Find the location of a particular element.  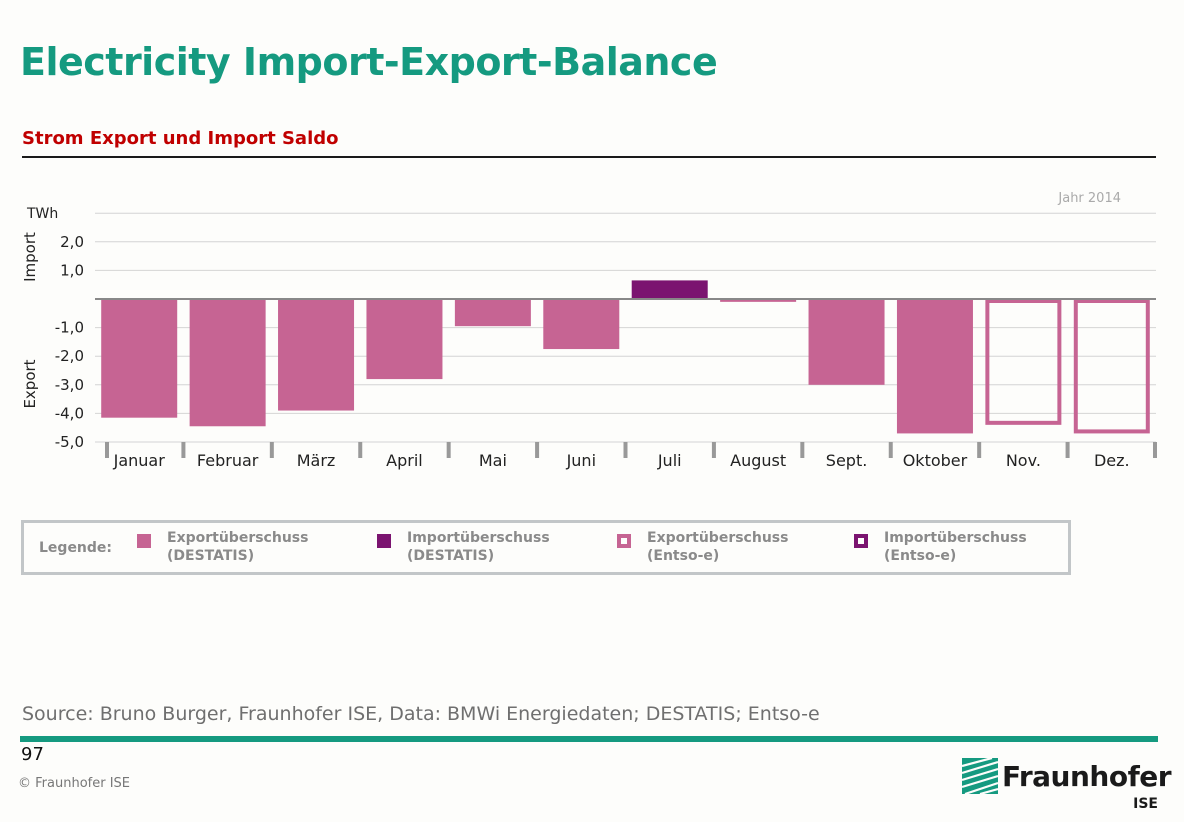

x-tick-label: Mai is located at coordinates (493, 460).